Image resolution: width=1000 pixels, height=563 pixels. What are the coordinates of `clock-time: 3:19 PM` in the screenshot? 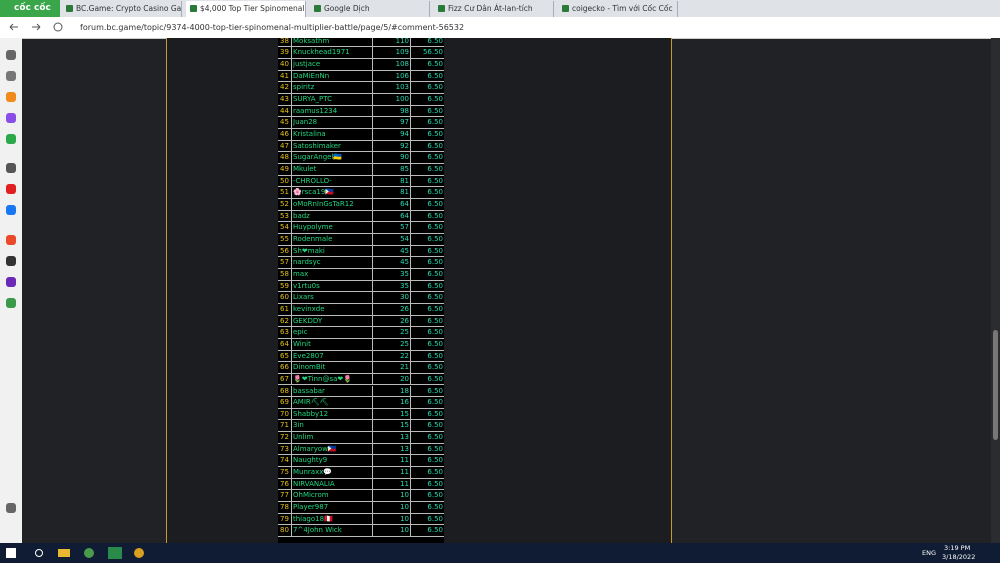 It's located at (957, 548).